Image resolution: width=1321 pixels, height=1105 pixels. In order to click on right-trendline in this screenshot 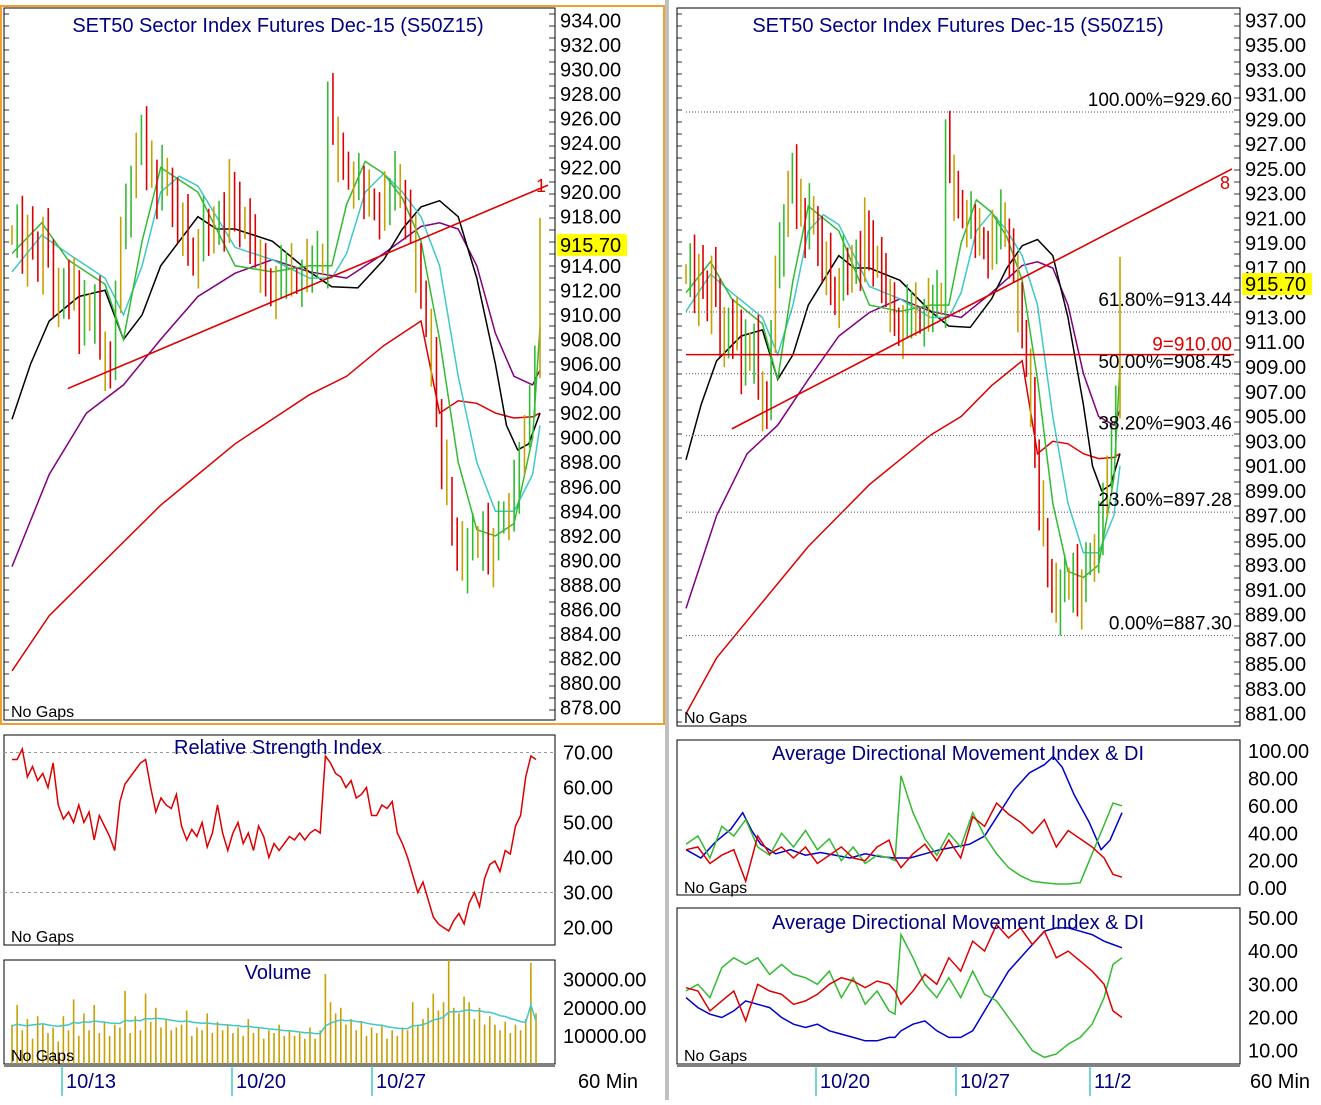, I will do `click(982, 299)`.